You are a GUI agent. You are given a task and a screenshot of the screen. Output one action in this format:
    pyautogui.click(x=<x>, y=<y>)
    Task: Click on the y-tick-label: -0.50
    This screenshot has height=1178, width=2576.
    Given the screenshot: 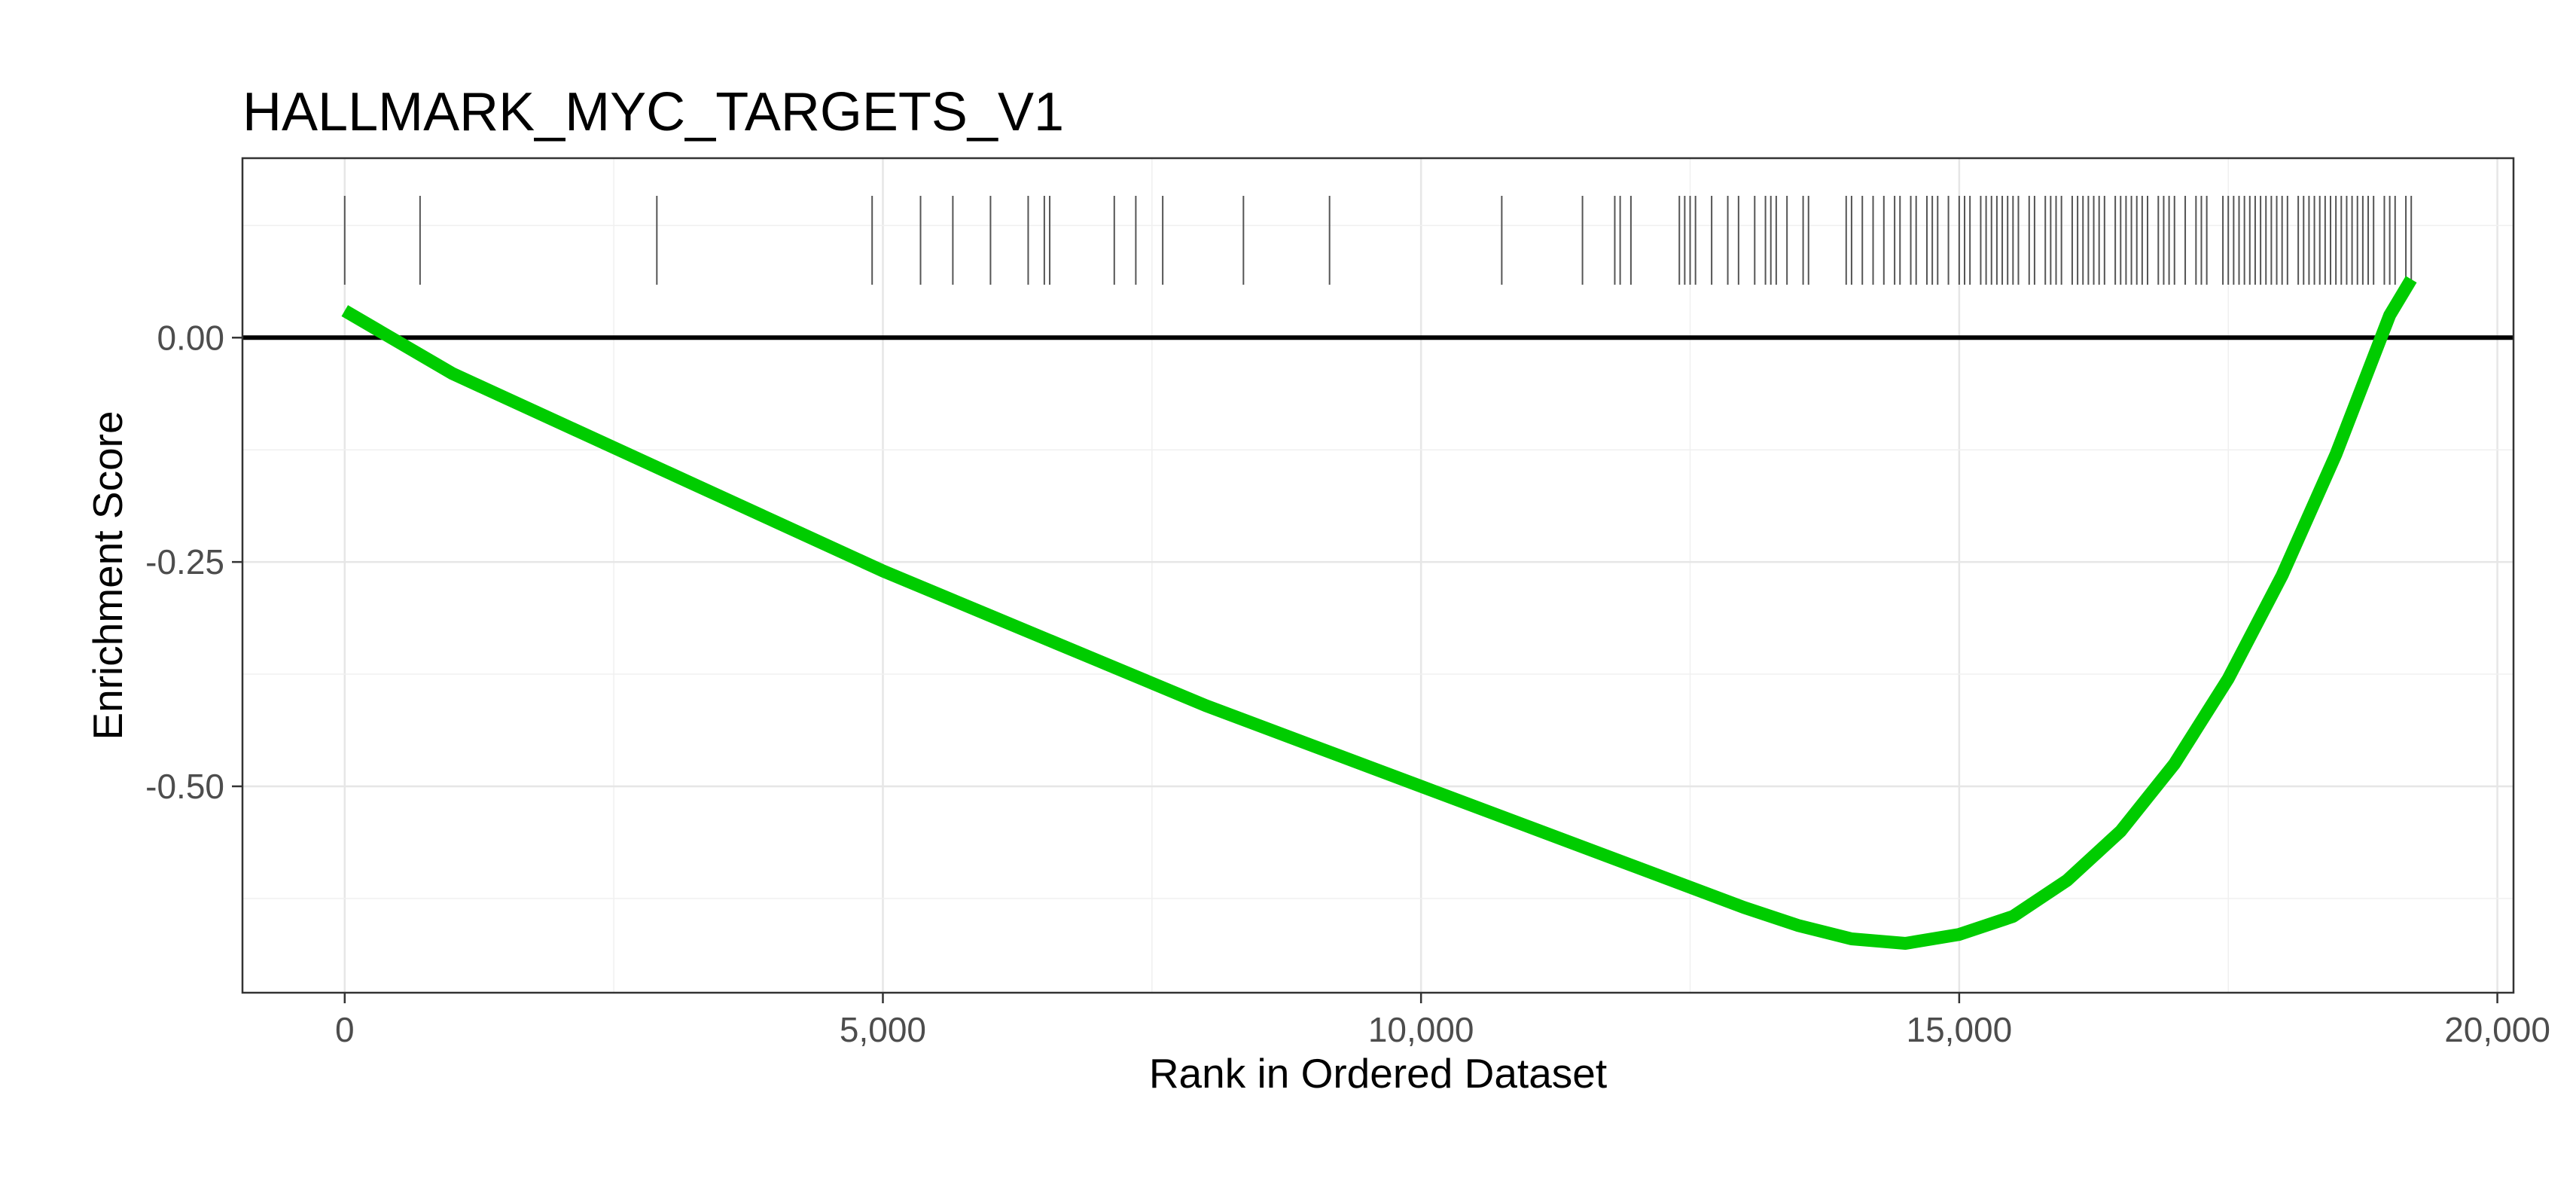 What is the action you would take?
    pyautogui.click(x=184, y=787)
    